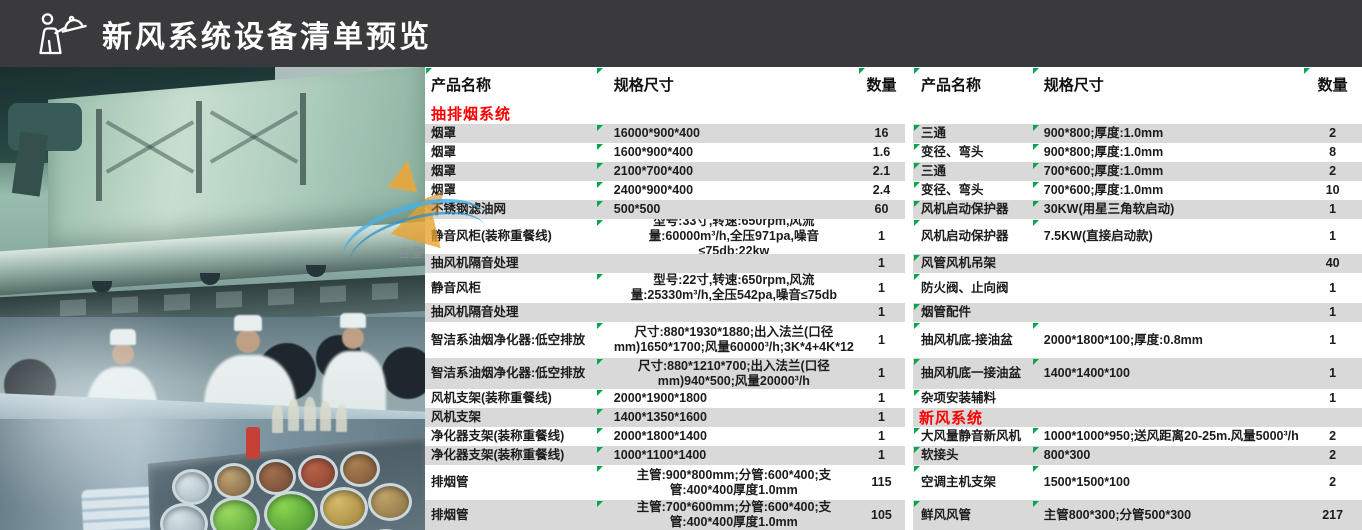 This screenshot has width=1362, height=530. I want to click on spec-cell: 1000*1100*1400, so click(727, 455).